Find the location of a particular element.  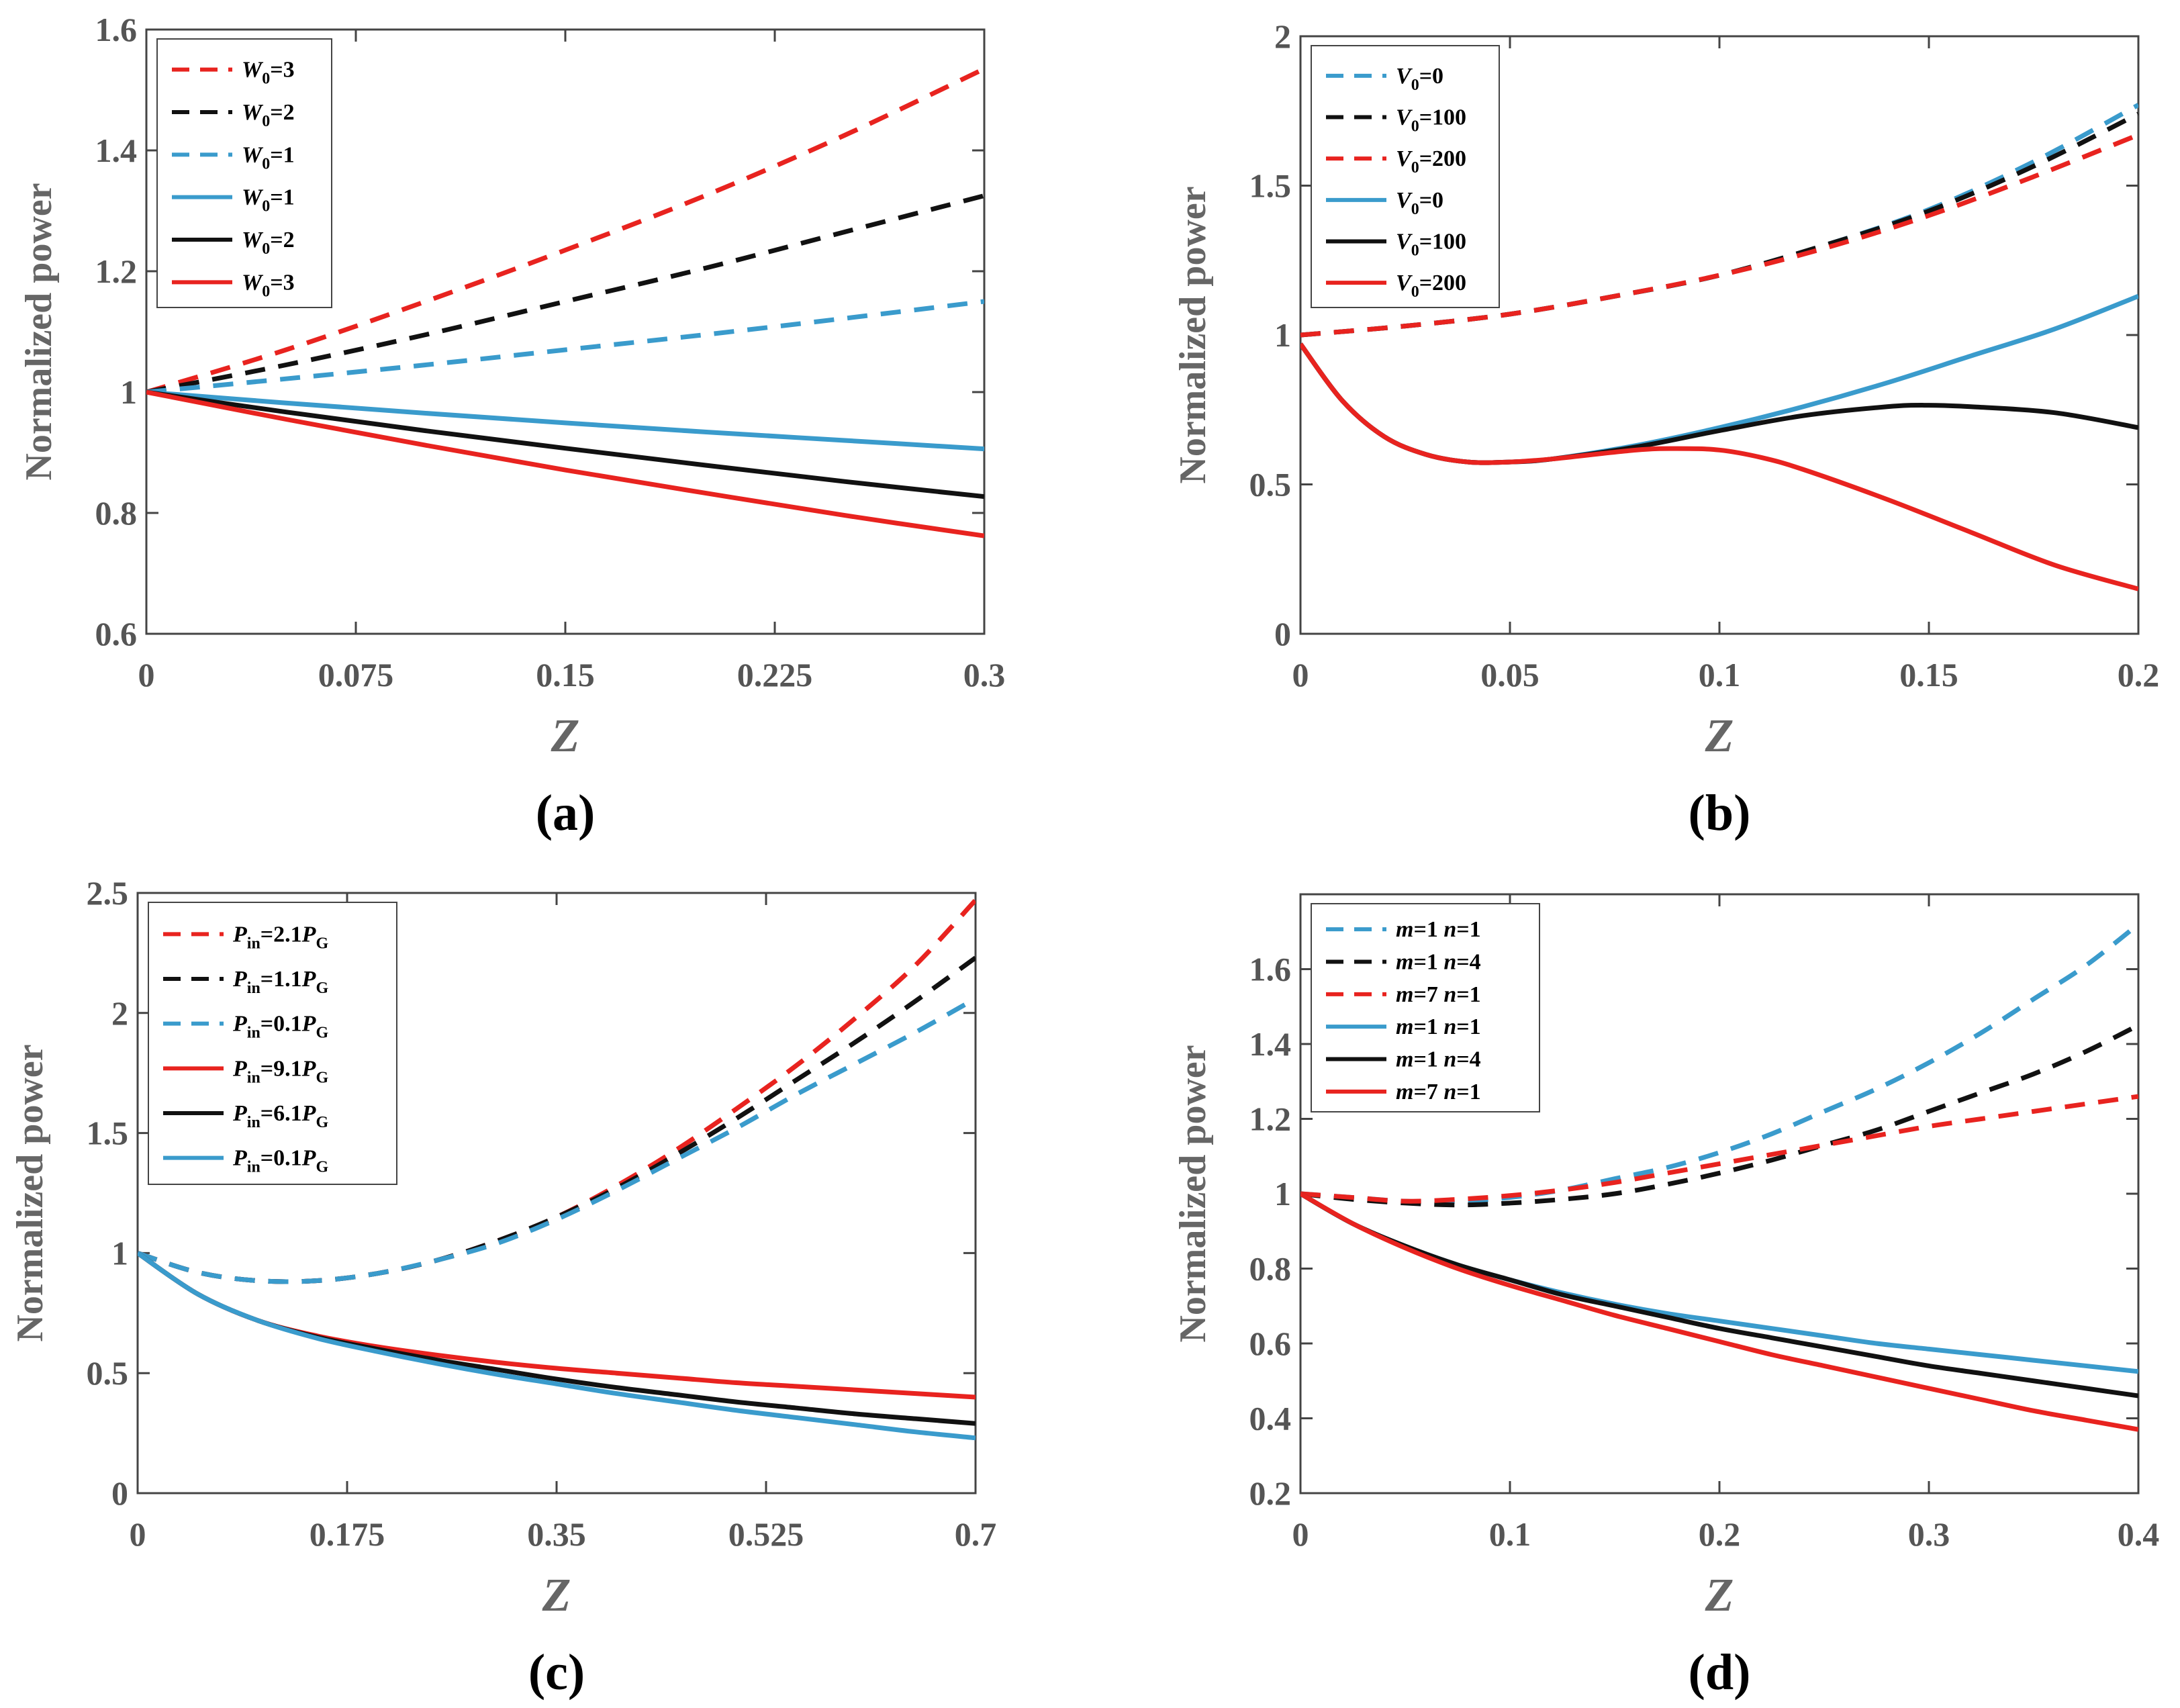

legend-token: =0.1 is located at coordinates (281, 1159).